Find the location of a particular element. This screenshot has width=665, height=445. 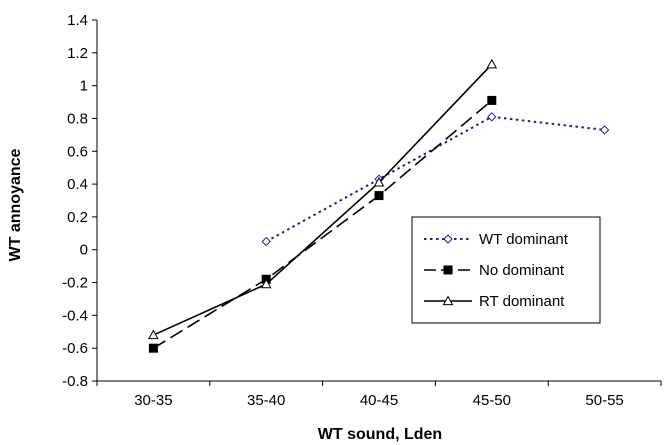

y-tick-label: 0.2 is located at coordinates (77, 217).